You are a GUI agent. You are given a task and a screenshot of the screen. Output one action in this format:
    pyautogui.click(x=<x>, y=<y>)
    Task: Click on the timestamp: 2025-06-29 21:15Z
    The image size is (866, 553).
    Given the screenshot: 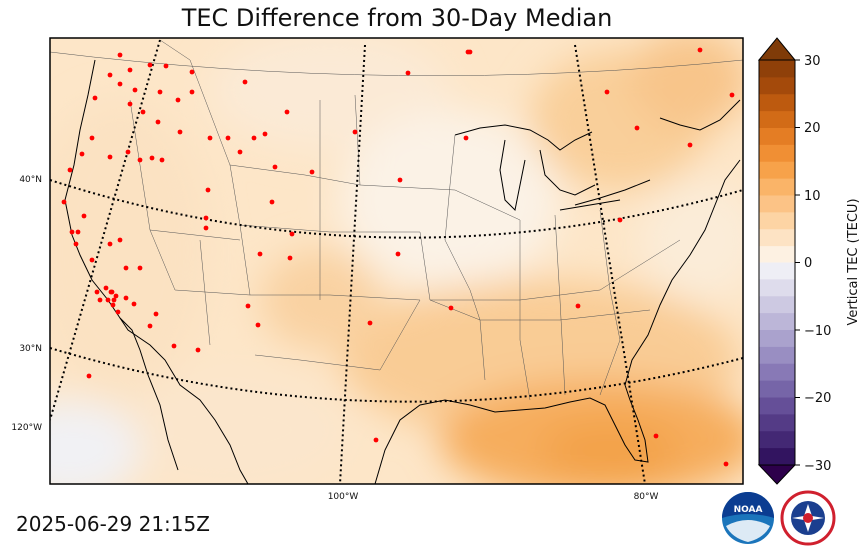 What is the action you would take?
    pyautogui.click(x=113, y=524)
    